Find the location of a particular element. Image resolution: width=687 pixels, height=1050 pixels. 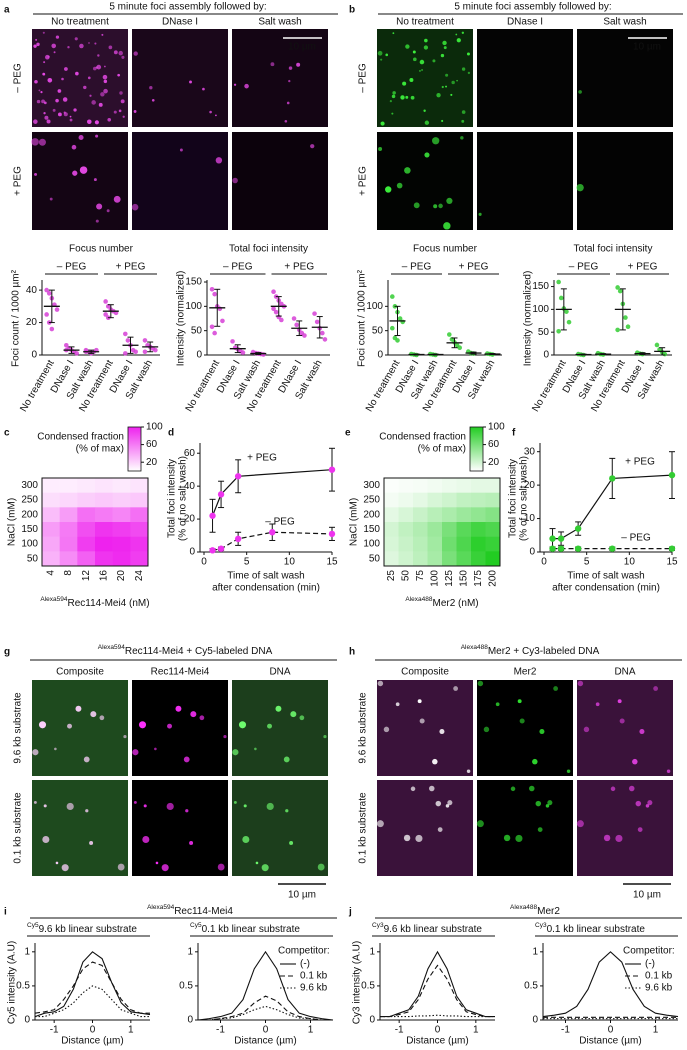

x-axis-label-text: Rec114-Mei4 (nM) is located at coordinates (109, 603).